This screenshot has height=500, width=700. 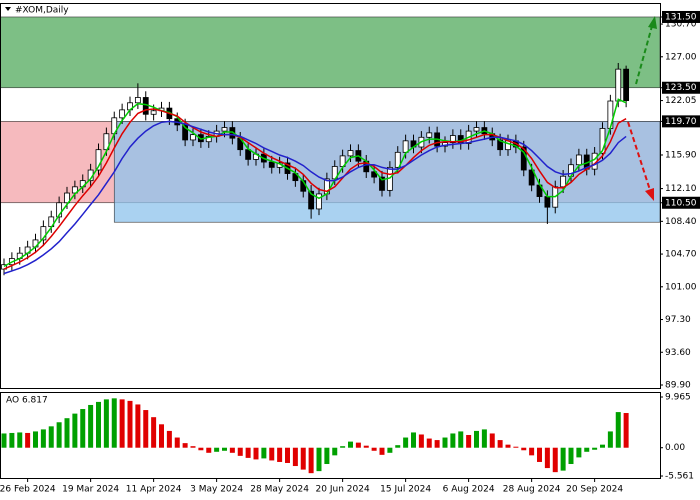 I want to click on y-tick-label: 9.965, so click(x=678, y=397).